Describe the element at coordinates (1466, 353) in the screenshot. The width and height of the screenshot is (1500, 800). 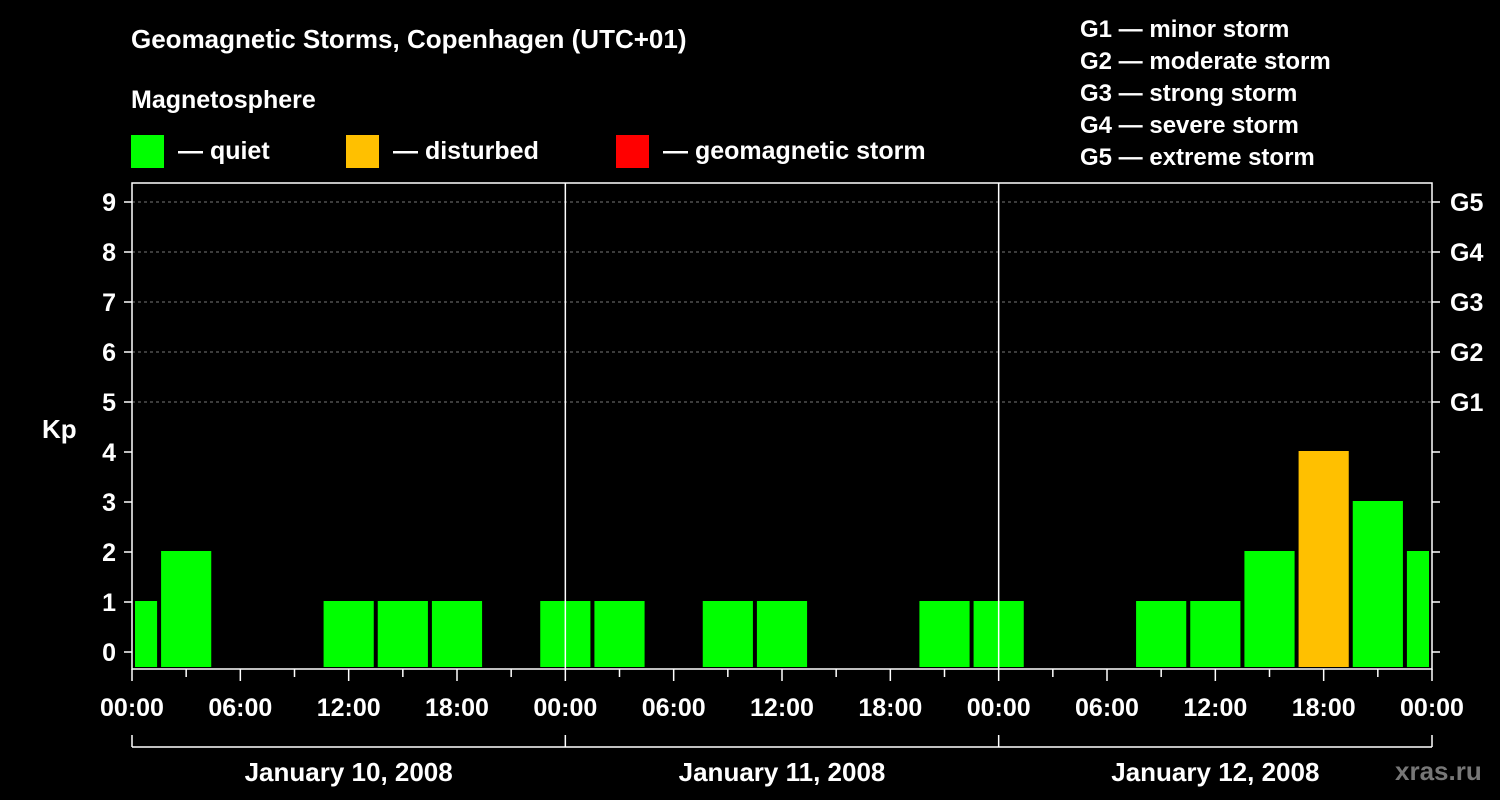
I see `right-axis-label: G2` at that location.